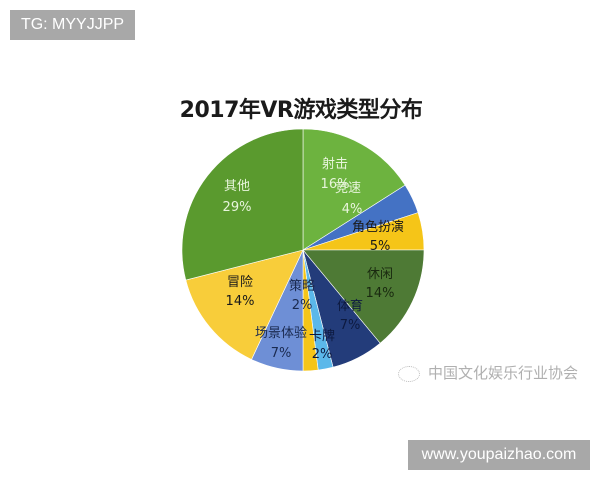 The image size is (600, 480). I want to click on slice-label: 休闲, so click(380, 274).